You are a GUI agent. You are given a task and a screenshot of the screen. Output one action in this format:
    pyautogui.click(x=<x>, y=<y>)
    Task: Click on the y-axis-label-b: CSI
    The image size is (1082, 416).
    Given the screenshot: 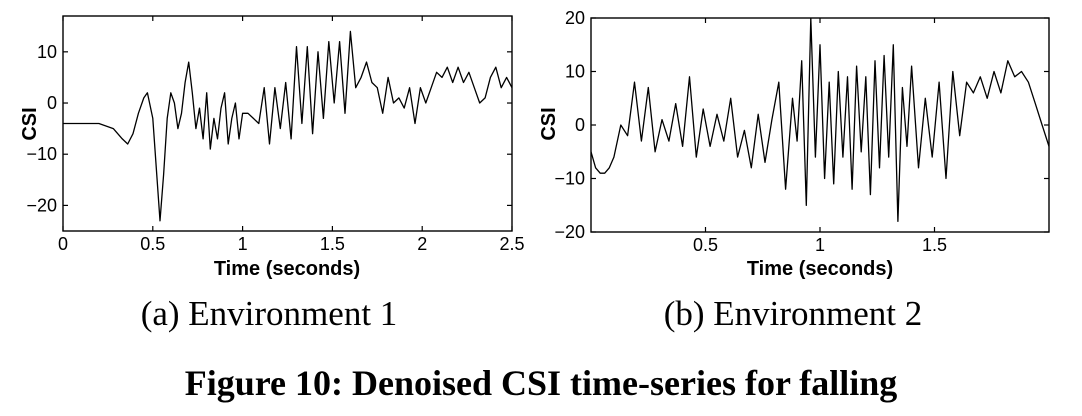 What is the action you would take?
    pyautogui.click(x=549, y=123)
    